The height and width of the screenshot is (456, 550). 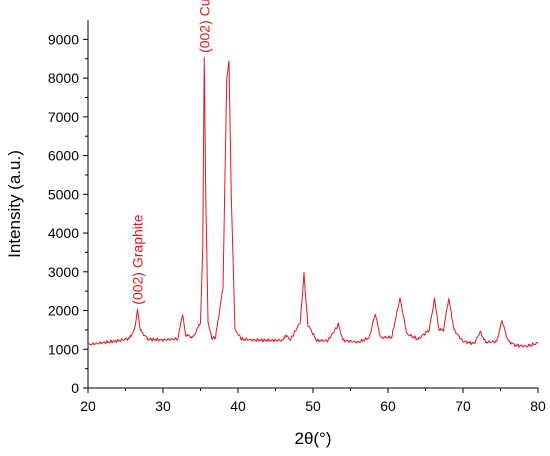 What do you see at coordinates (163, 406) in the screenshot?
I see `x-tick-label: 30` at bounding box center [163, 406].